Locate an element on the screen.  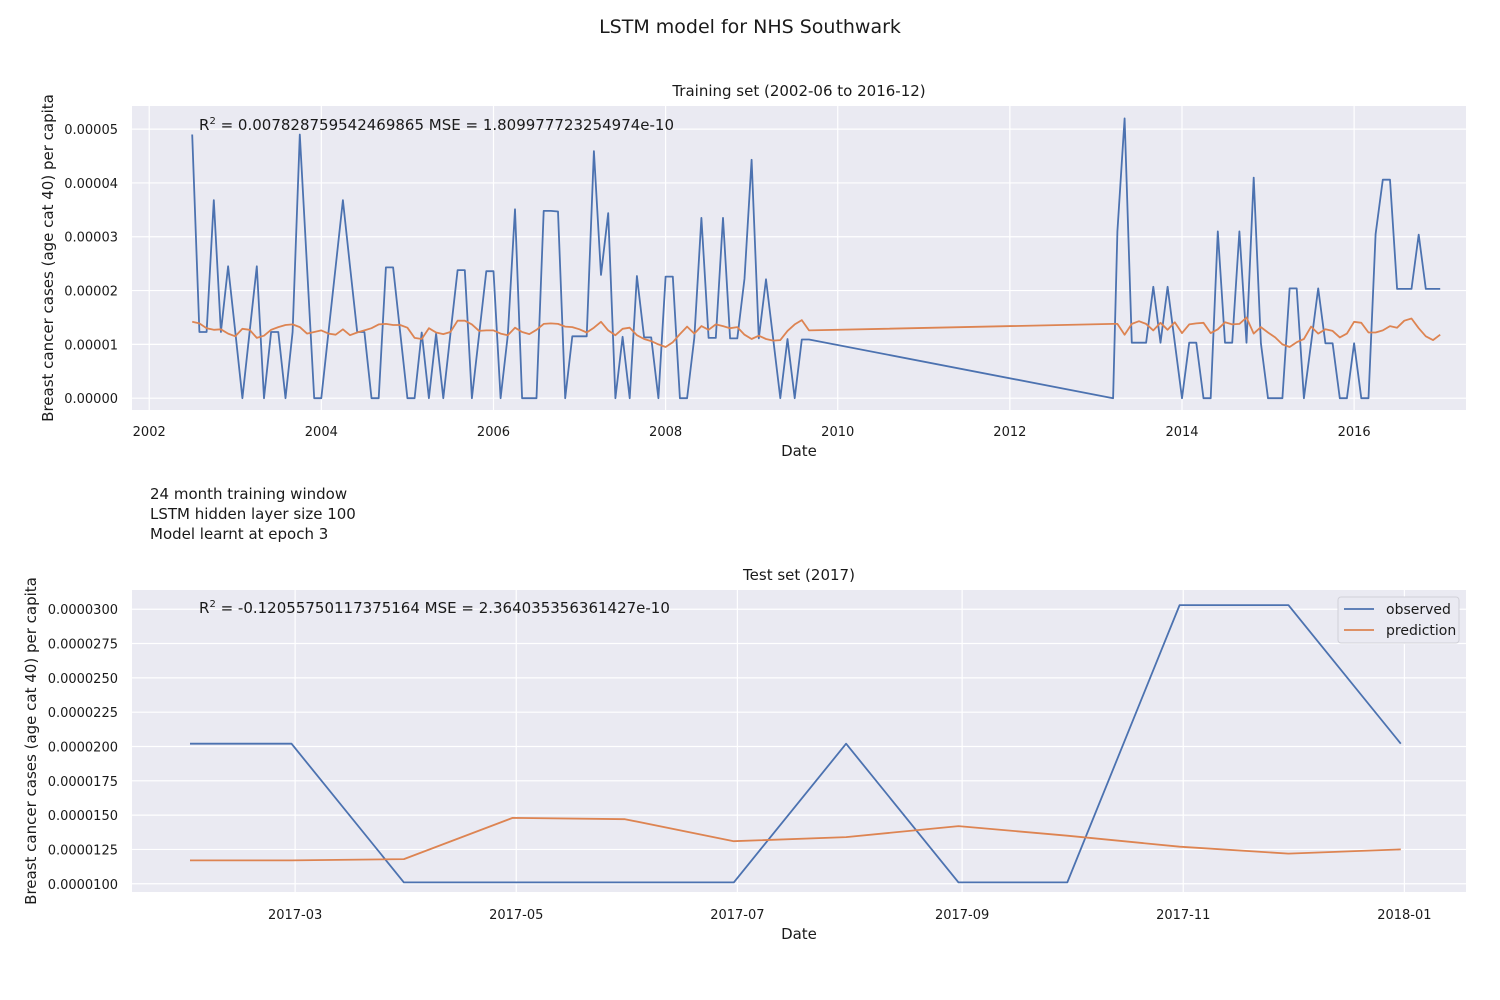
info-hidden-layer: LSTM hidden layer size 100 is located at coordinates (253, 514).